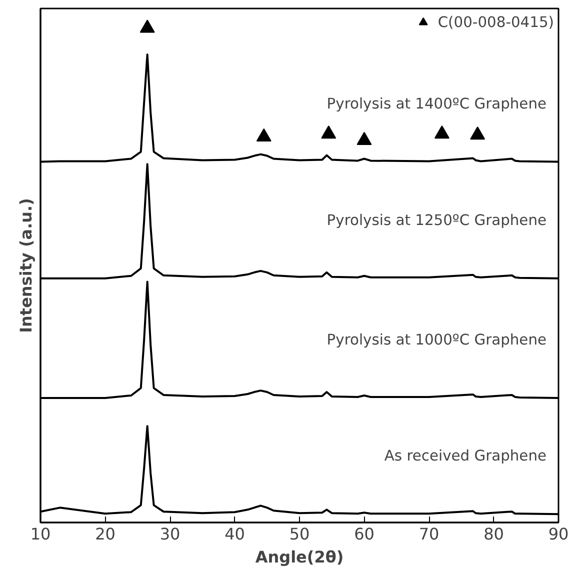 Image resolution: width=573 pixels, height=569 pixels. I want to click on y-axis-title: Intensity (a.u.), so click(26, 265).